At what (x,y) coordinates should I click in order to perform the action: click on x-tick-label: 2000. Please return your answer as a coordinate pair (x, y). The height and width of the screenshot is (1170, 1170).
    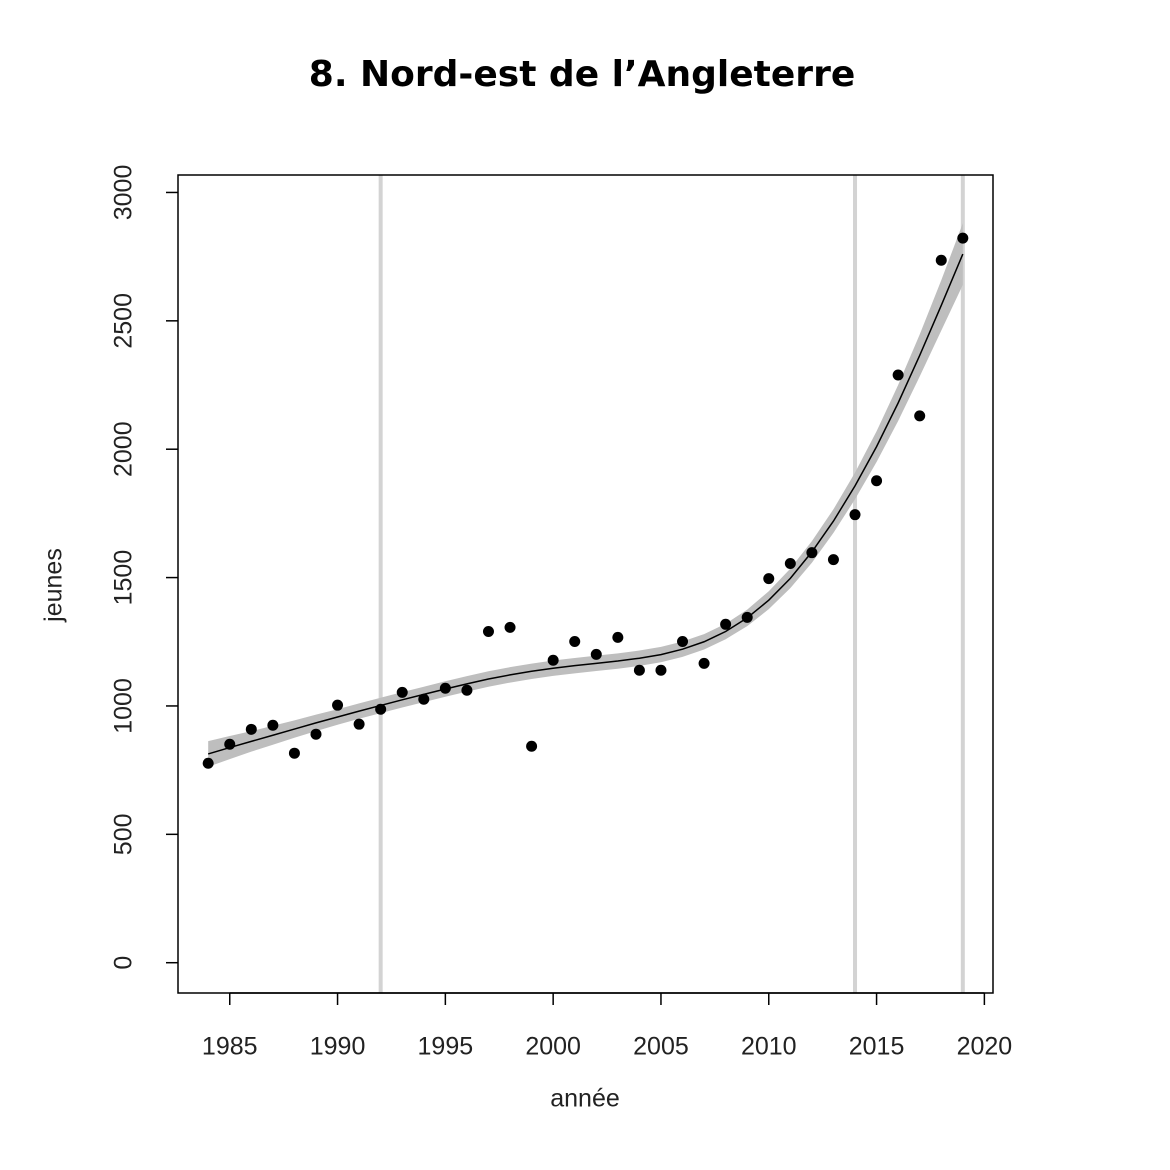
    Looking at the image, I should click on (553, 1047).